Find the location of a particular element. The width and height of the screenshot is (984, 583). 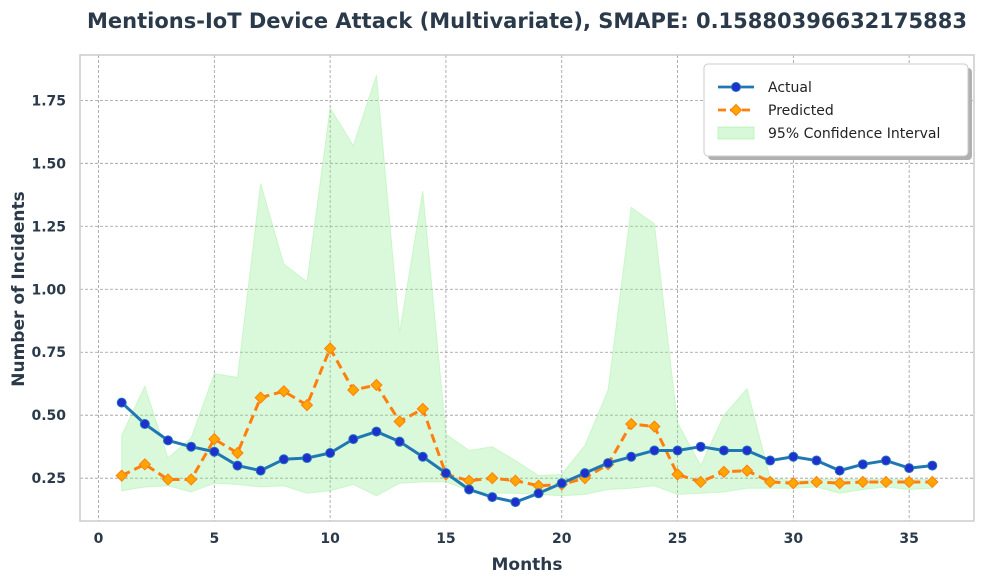

x-axis-label: Months is located at coordinates (526, 565).